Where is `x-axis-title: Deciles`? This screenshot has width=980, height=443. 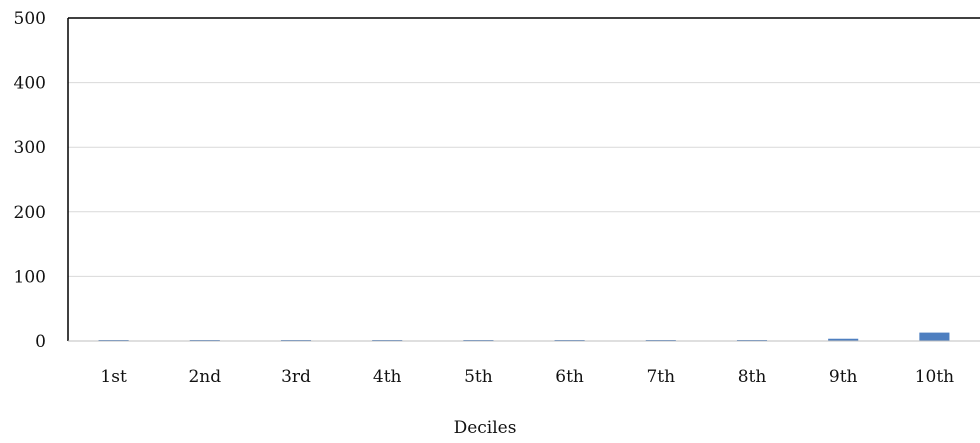
x-axis-title: Deciles is located at coordinates (485, 428).